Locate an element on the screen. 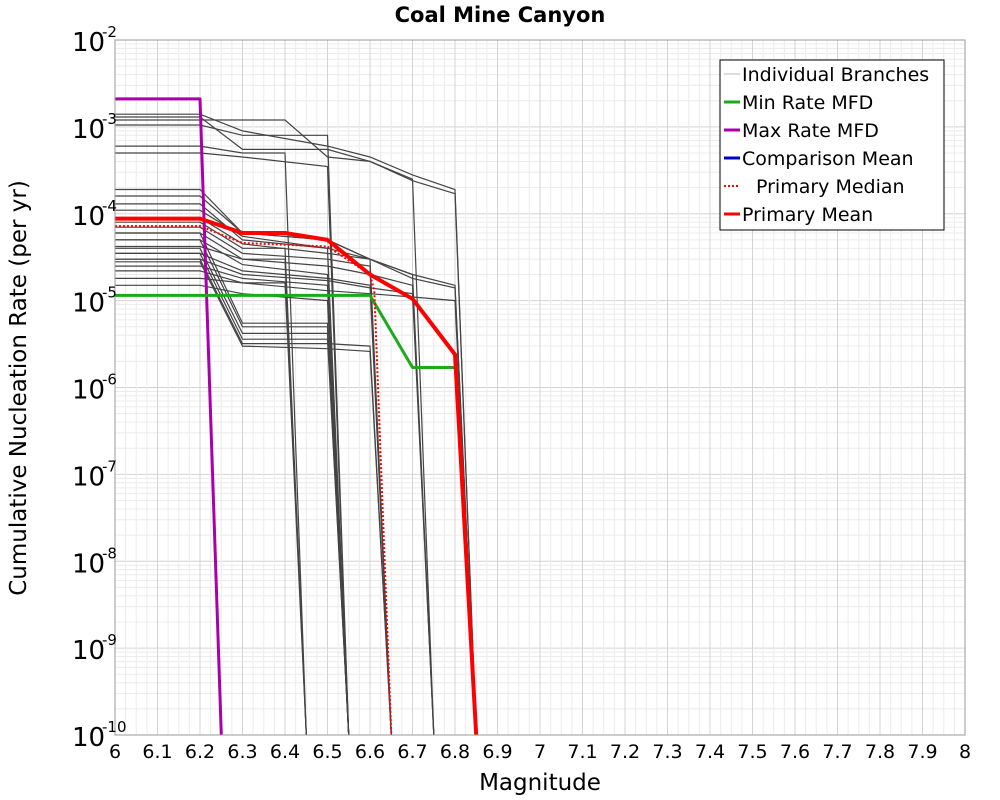  min-rate-mfd-line is located at coordinates (285, 331).